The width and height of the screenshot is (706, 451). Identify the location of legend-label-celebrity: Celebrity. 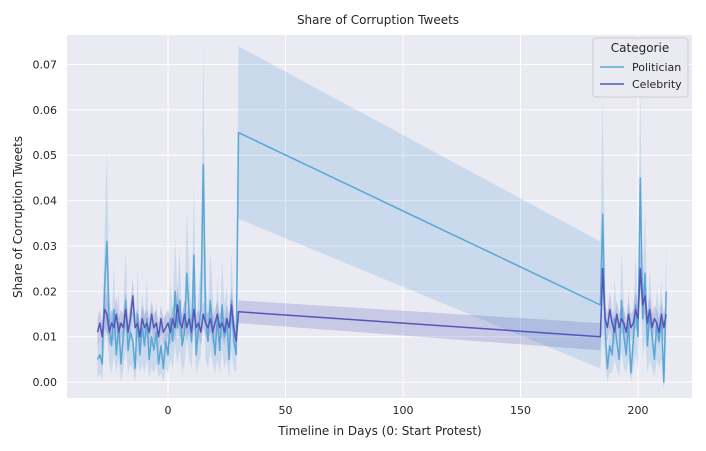
(657, 84).